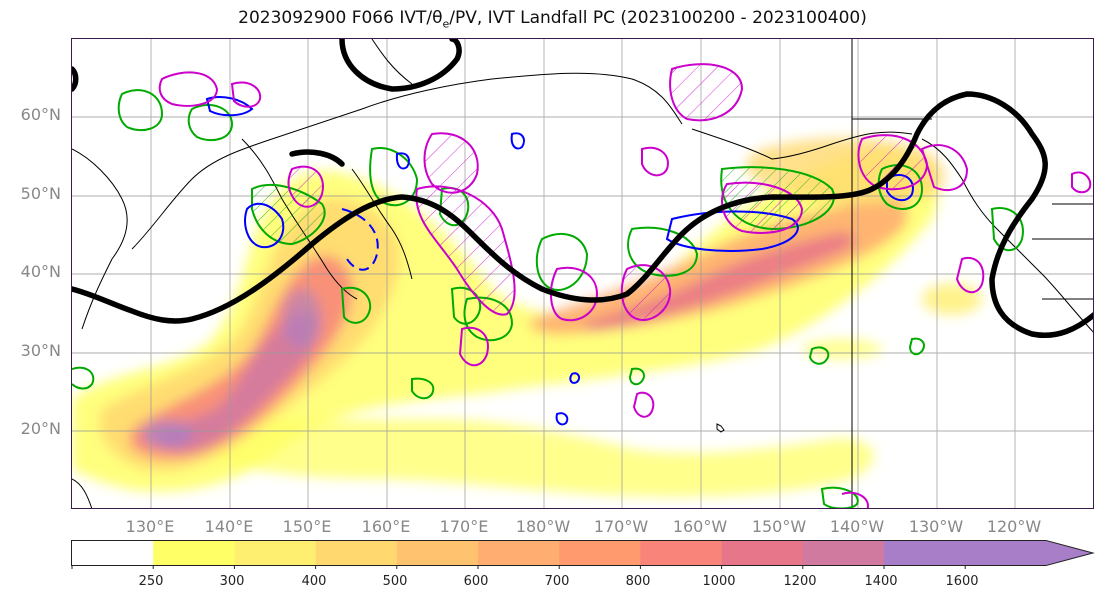 The height and width of the screenshot is (603, 1105). What do you see at coordinates (719, 581) in the screenshot?
I see `colorbar-tick-1000: 1000` at bounding box center [719, 581].